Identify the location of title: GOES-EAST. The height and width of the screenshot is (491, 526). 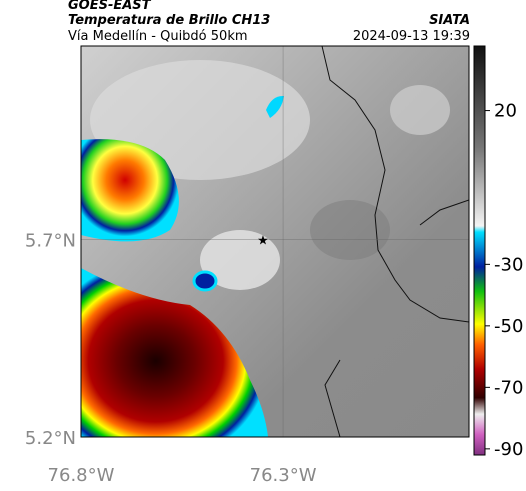
(110, 6).